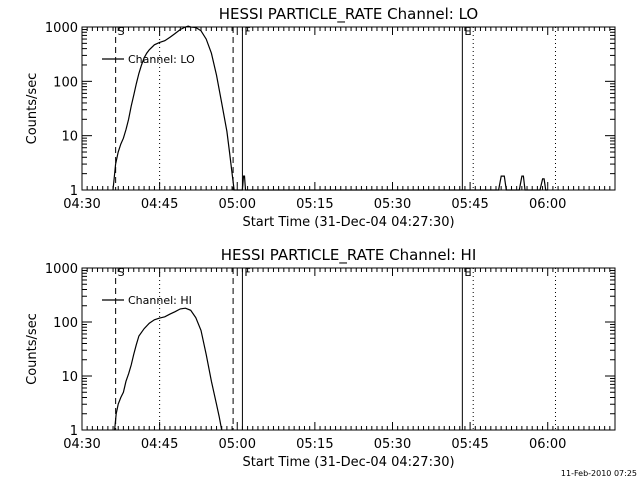 The height and width of the screenshot is (480, 640). What do you see at coordinates (599, 473) in the screenshot?
I see `timestamp: 11-Feb-2010 07:25` at bounding box center [599, 473].